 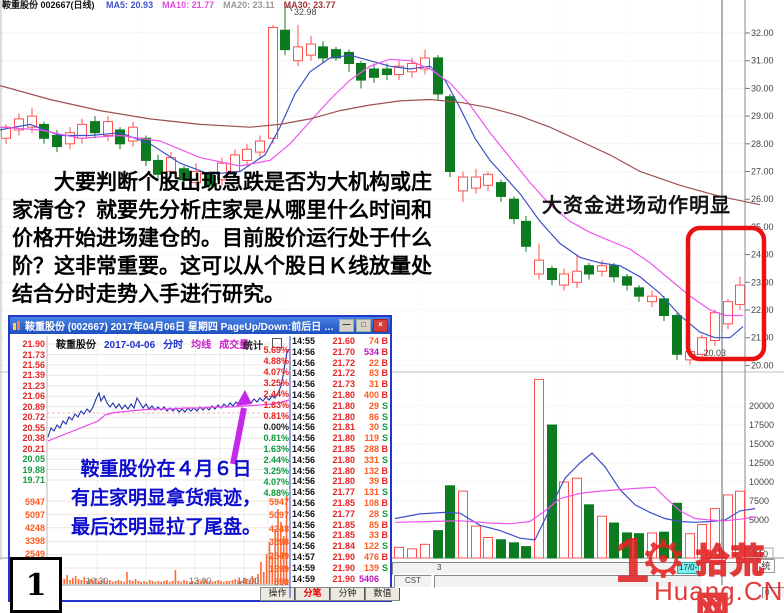 I want to click on ma-indicator-1: MA10: 21.77, so click(x=188, y=5).